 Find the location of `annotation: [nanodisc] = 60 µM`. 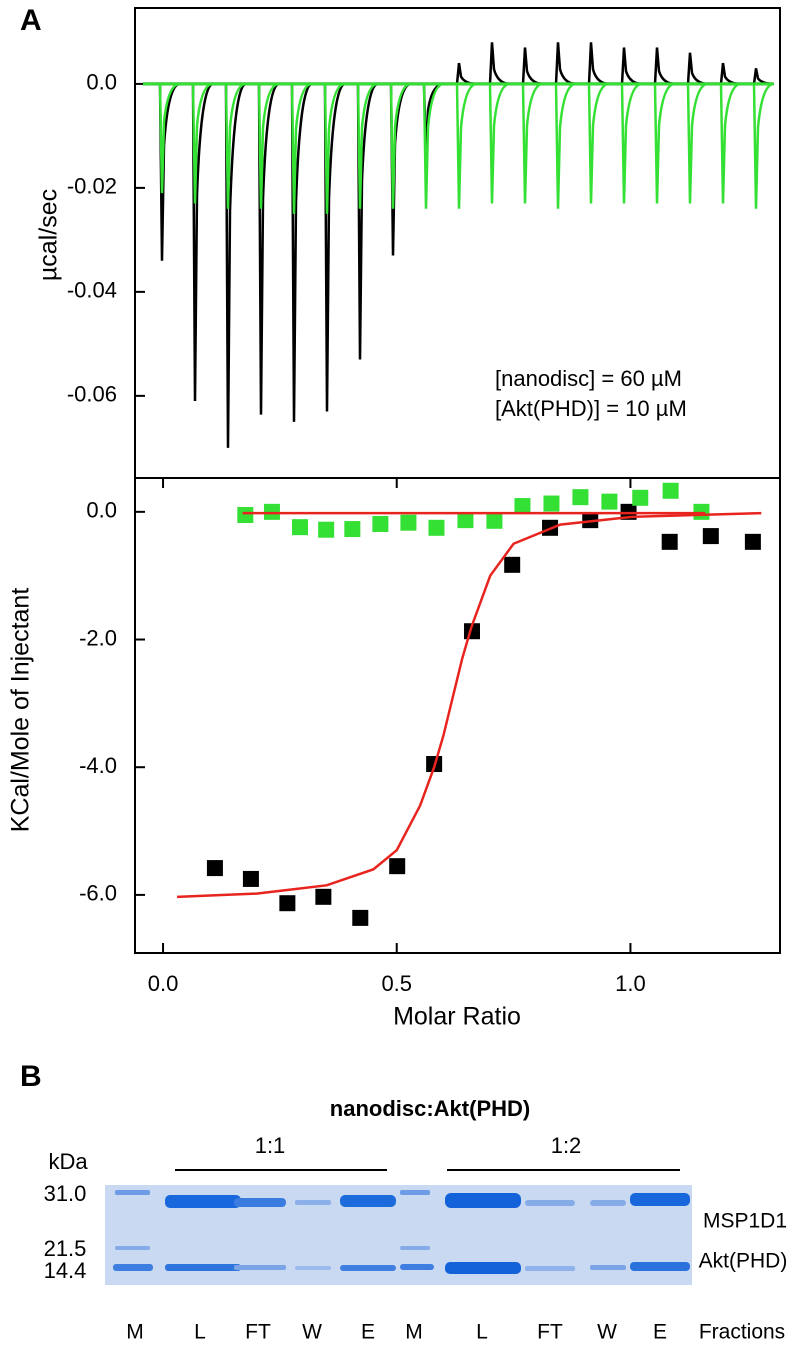

annotation: [nanodisc] = 60 µM is located at coordinates (588, 378).